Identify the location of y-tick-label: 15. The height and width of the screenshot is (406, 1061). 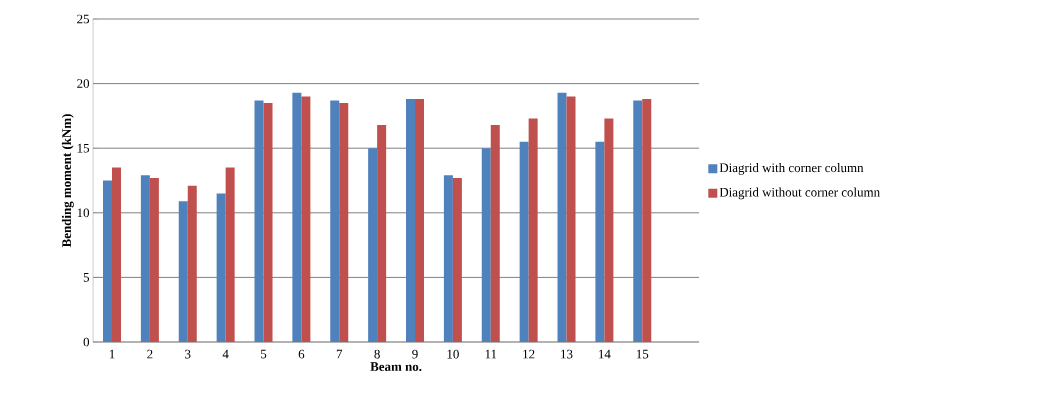
(83, 148).